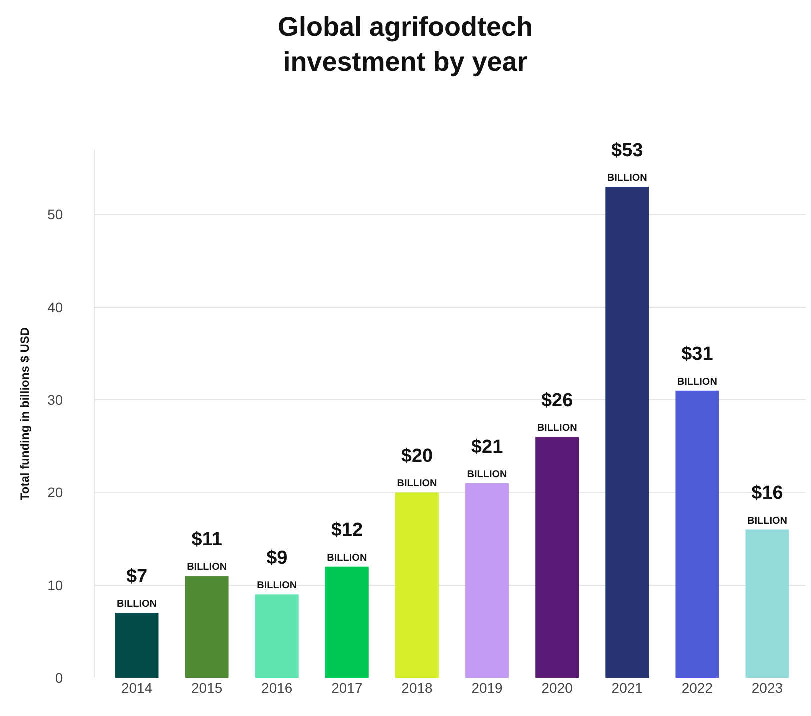  What do you see at coordinates (487, 458) in the screenshot?
I see `data-label: $21 BILLION` at bounding box center [487, 458].